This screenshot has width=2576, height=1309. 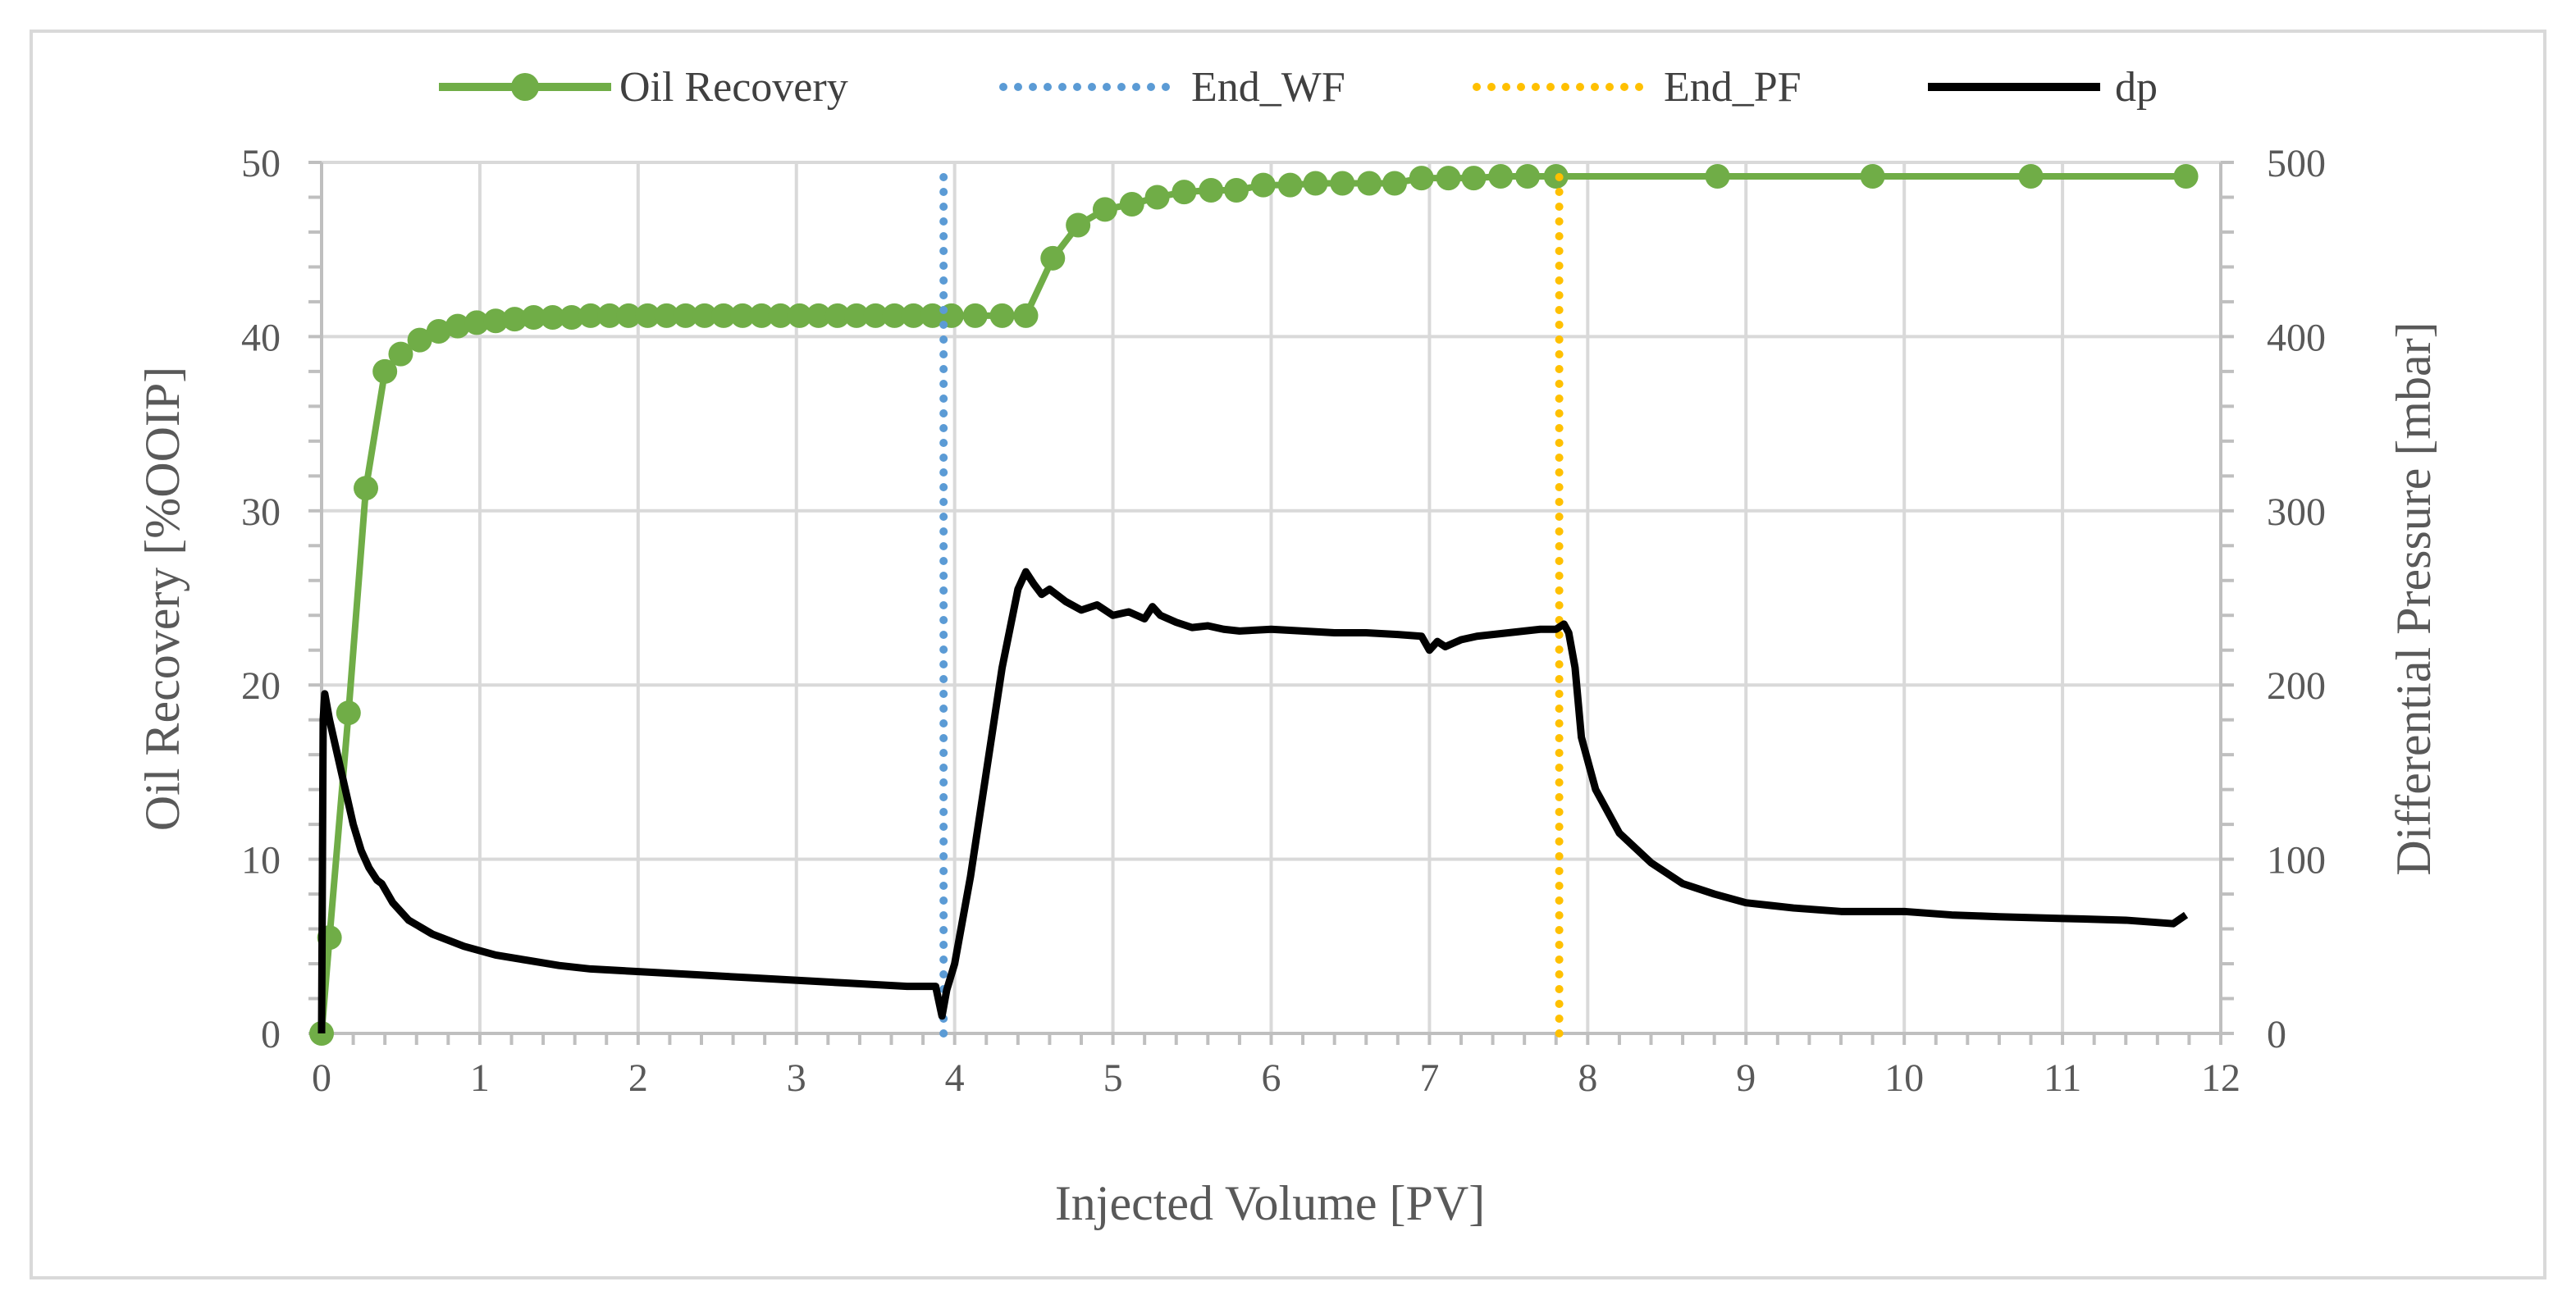 I want to click on y-right-tick-label: 0, so click(x=2276, y=1034).